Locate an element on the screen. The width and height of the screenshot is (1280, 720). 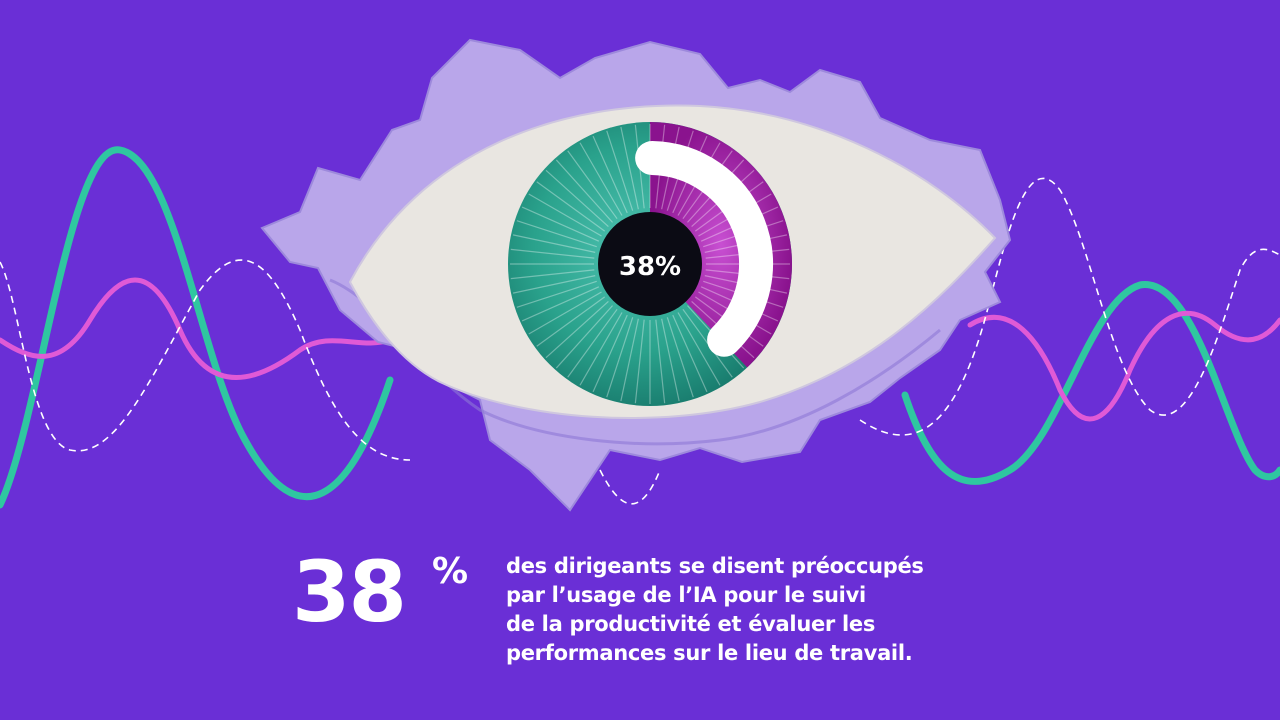
wave-pink-right is located at coordinates (1123, 366).